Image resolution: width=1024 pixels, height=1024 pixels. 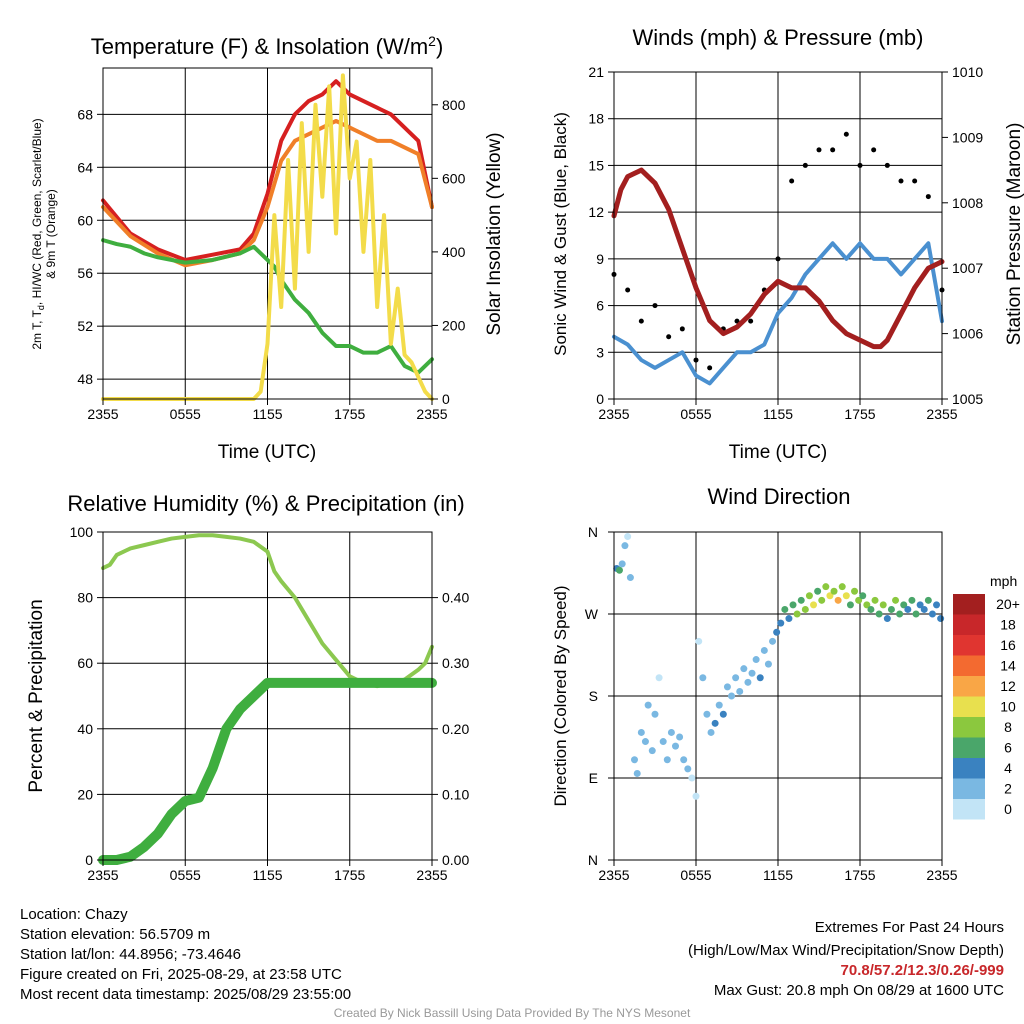 I want to click on legend-label: 6, so click(x=1008, y=748).